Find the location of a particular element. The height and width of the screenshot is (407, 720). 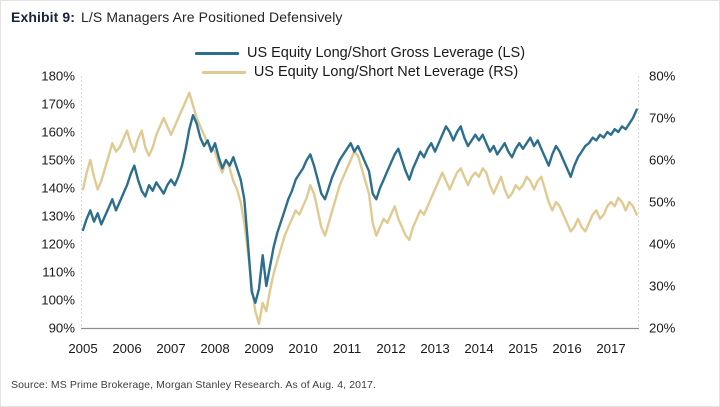

right-axis-tick-label: 80% is located at coordinates (662, 76).